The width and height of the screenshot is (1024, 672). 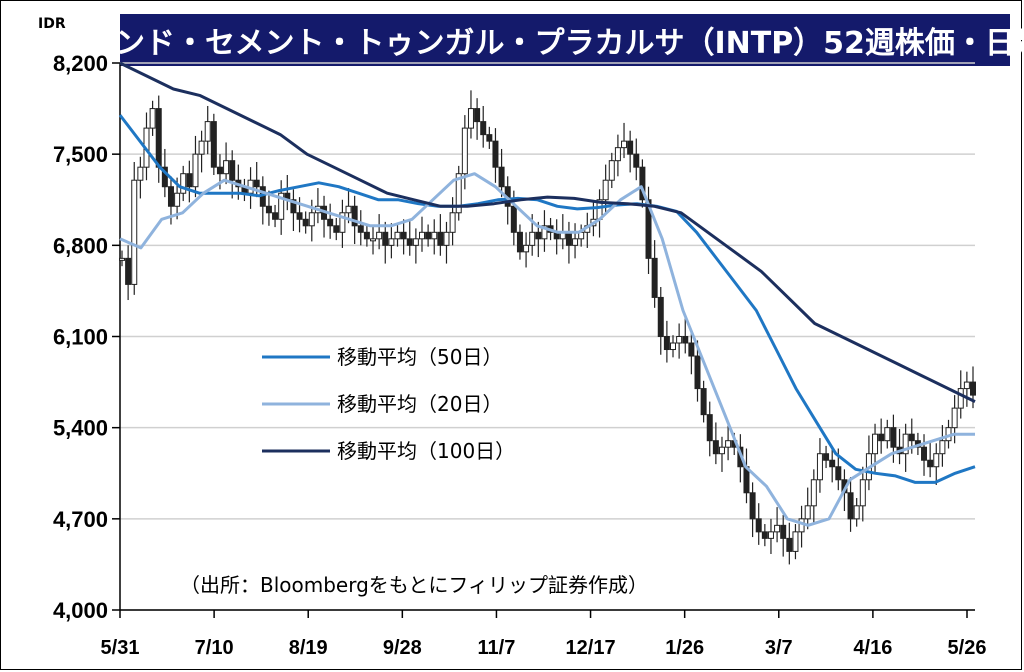 What do you see at coordinates (308, 648) in the screenshot?
I see `x-tick-label: 8/19` at bounding box center [308, 648].